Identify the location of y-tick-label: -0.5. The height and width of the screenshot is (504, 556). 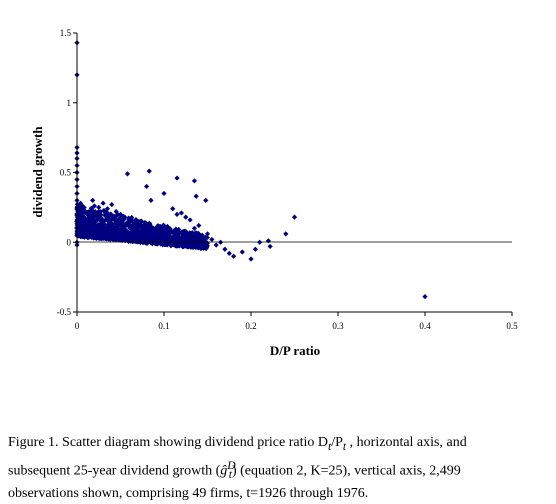
(64, 312).